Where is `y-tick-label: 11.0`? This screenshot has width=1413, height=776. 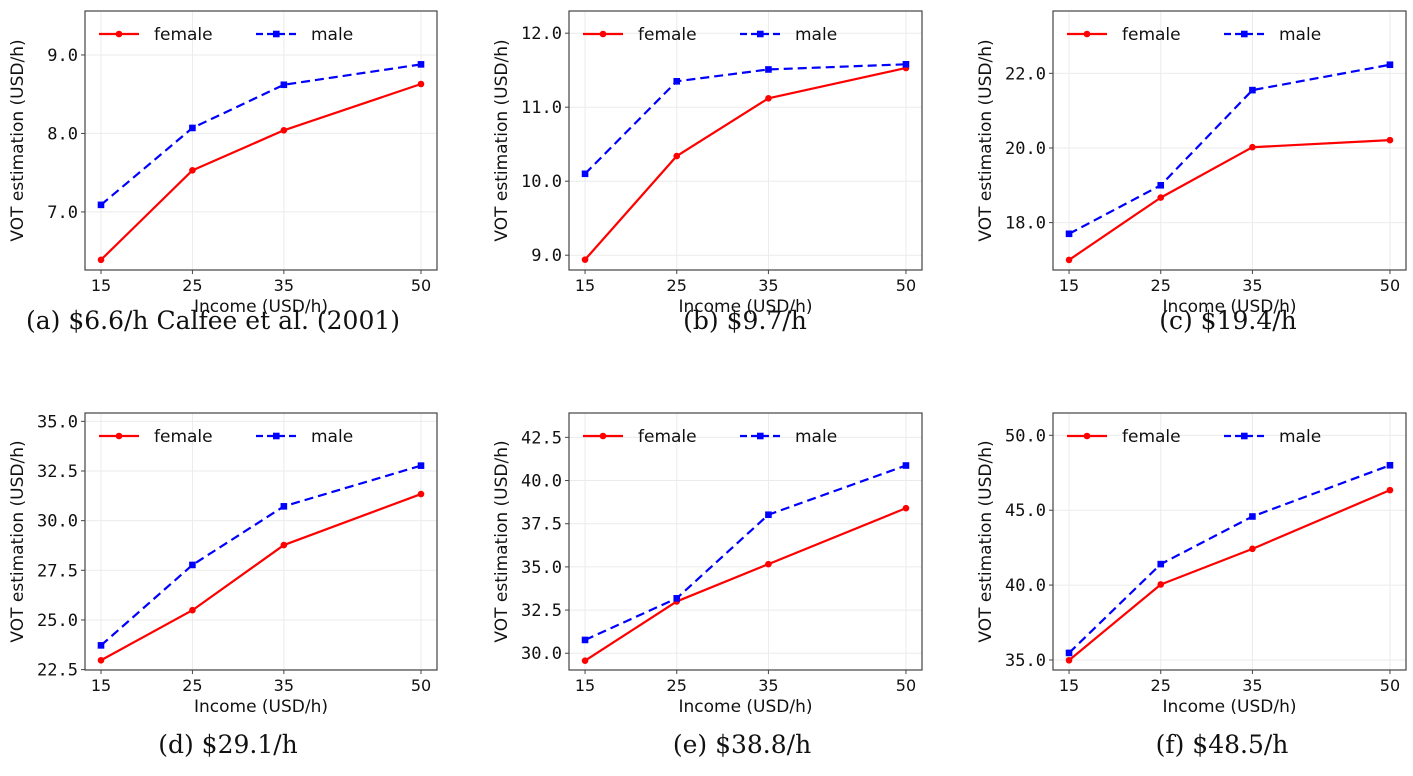 y-tick-label: 11.0 is located at coordinates (541, 108).